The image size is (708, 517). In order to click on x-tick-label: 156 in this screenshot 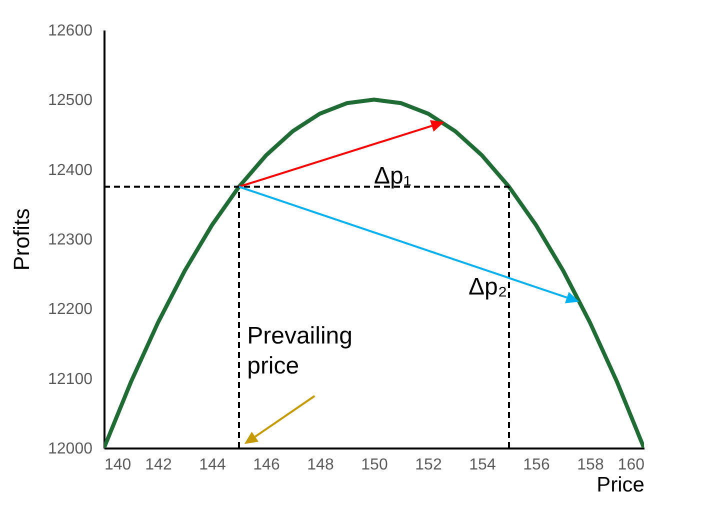, I will do `click(536, 465)`.